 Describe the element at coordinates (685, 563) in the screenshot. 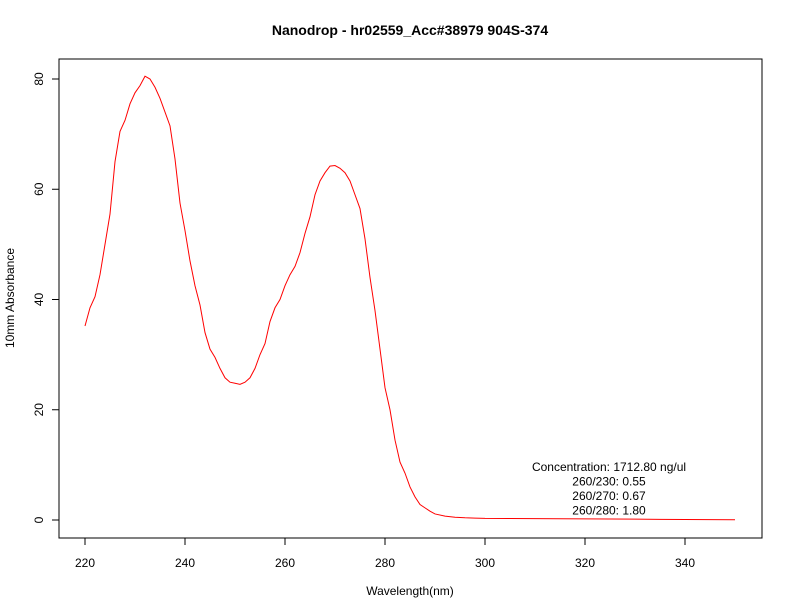

I see `x-tick-label: 340` at that location.